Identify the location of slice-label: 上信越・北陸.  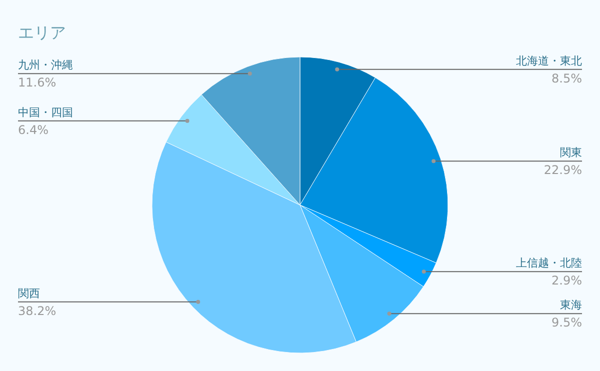
(549, 263).